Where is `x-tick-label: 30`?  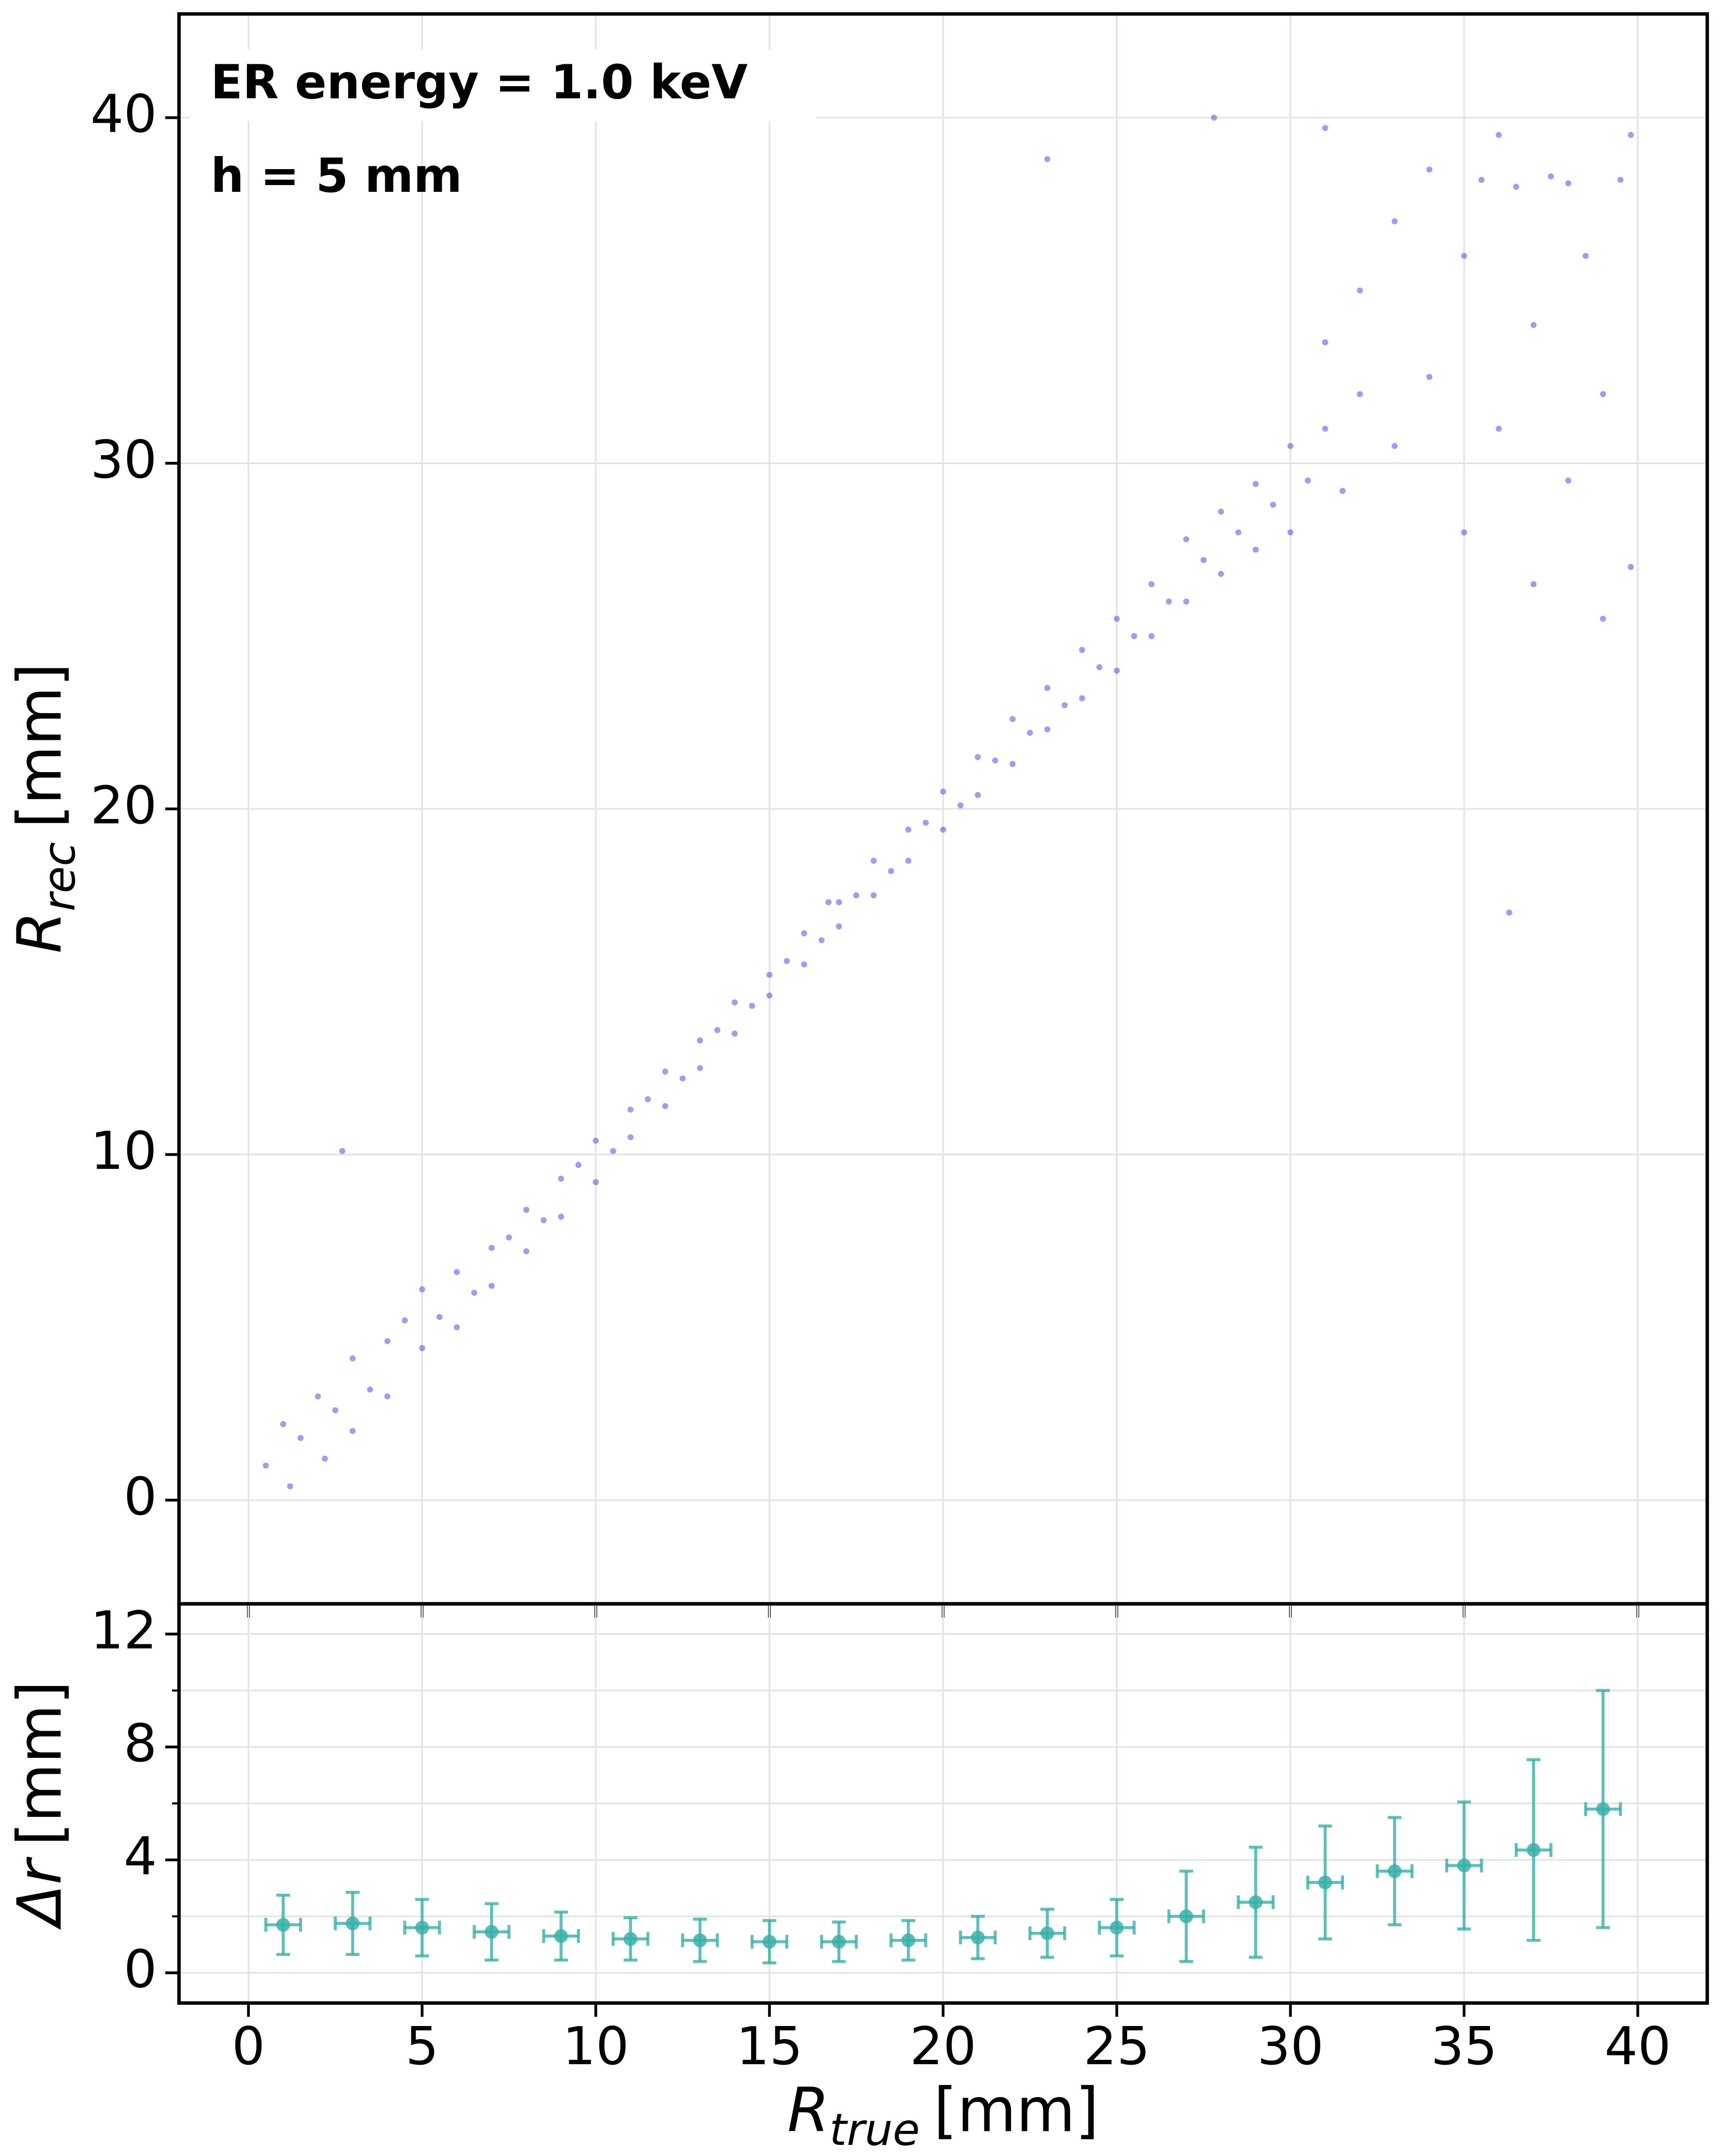 x-tick-label: 30 is located at coordinates (1290, 2047).